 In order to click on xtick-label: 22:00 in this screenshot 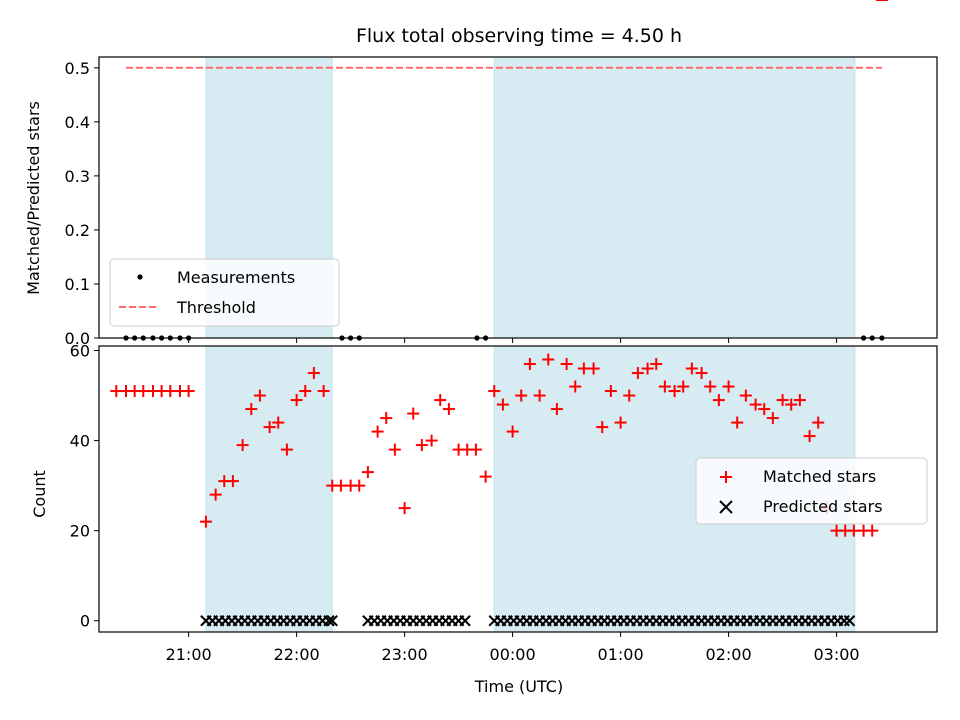, I will do `click(297, 654)`.